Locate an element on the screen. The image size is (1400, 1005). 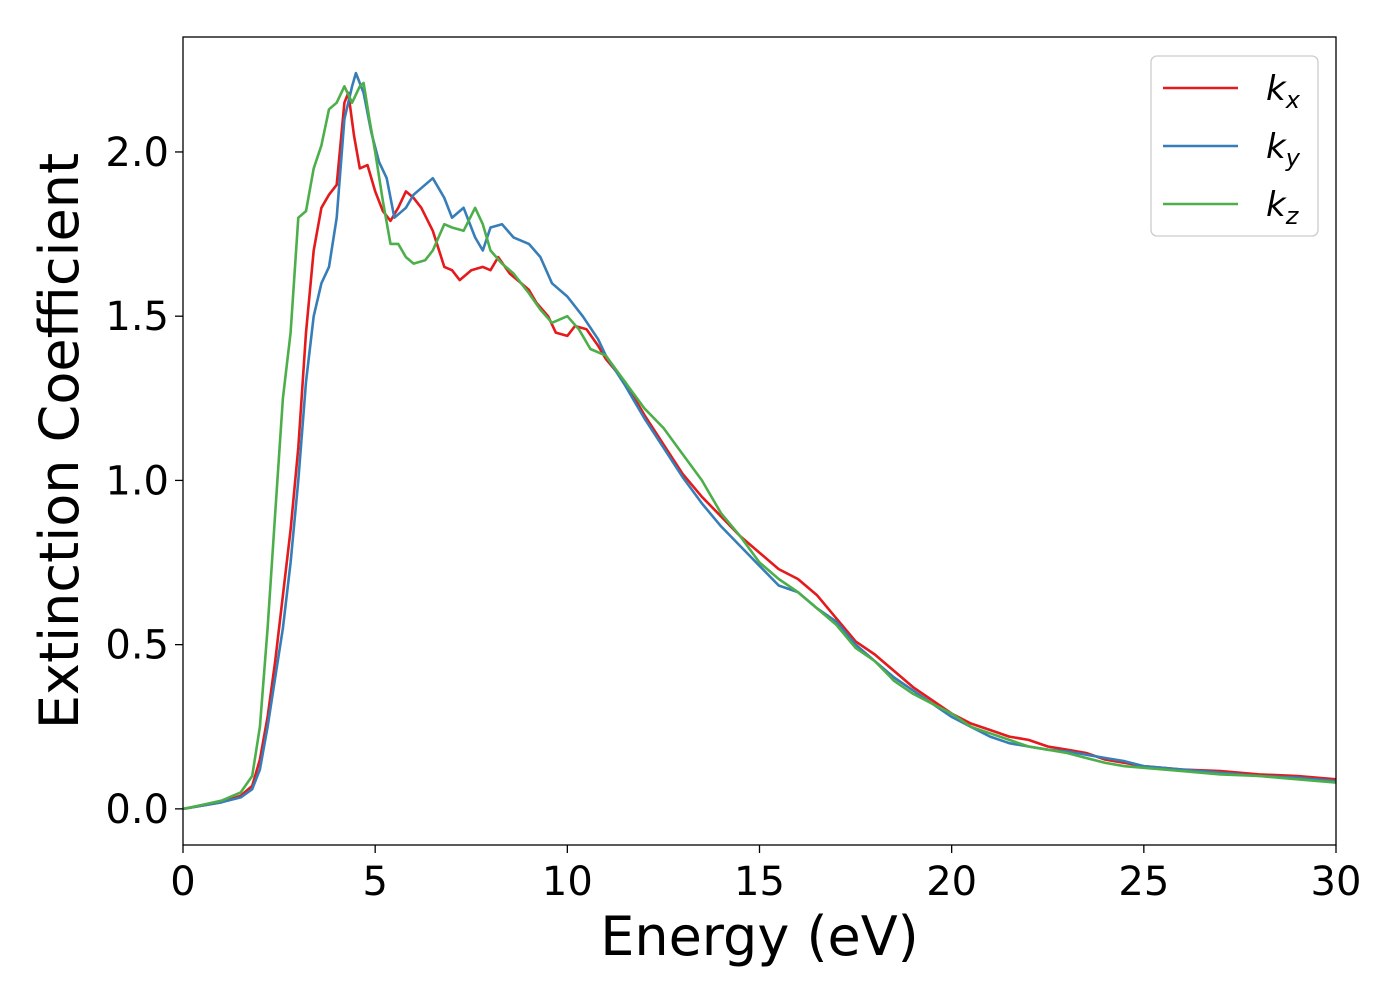
x-tick-label: 0 is located at coordinates (182, 882).